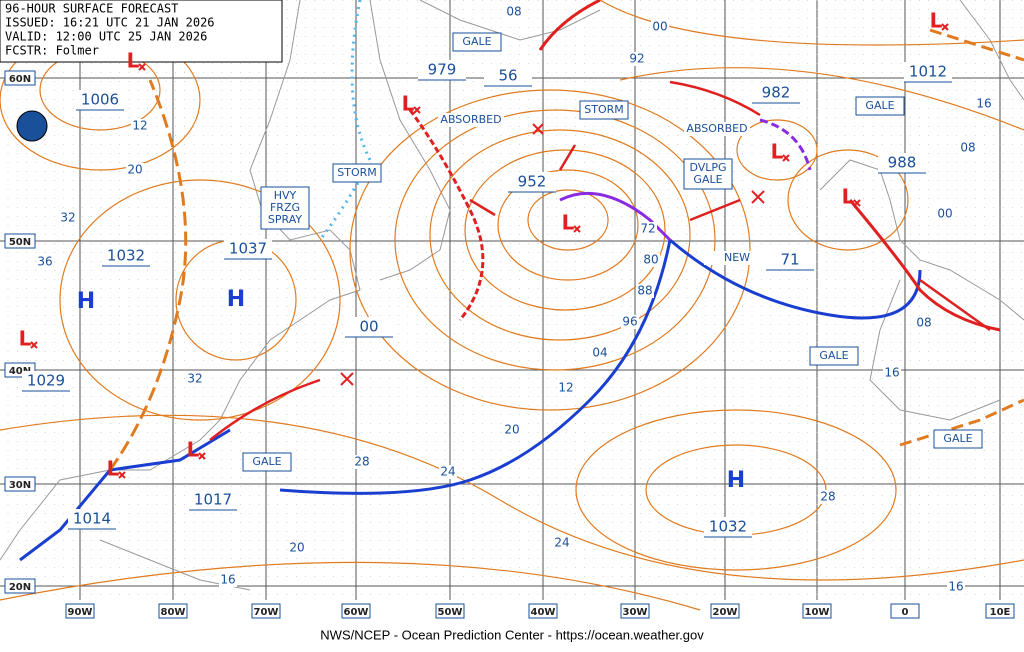  Describe the element at coordinates (470, 119) in the screenshot. I see `annotation: ABSORBED` at that location.